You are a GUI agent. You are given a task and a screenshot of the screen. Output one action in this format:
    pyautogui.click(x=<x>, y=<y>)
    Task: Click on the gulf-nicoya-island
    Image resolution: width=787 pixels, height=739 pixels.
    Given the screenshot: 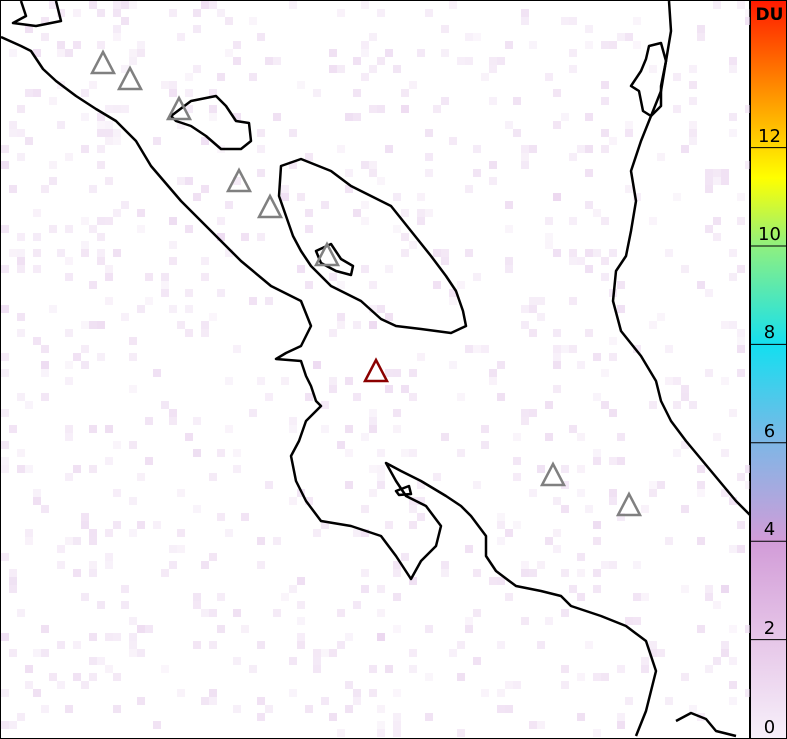 What is the action you would take?
    pyautogui.click(x=403, y=490)
    